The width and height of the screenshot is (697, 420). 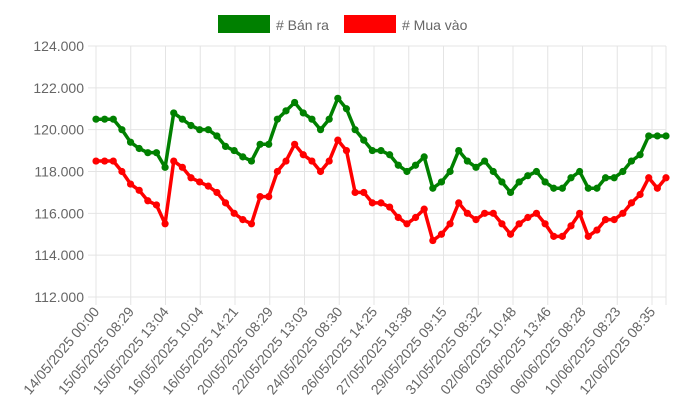 What do you see at coordinates (244, 24) in the screenshot?
I see `legend-swatch-ban-ra` at bounding box center [244, 24].